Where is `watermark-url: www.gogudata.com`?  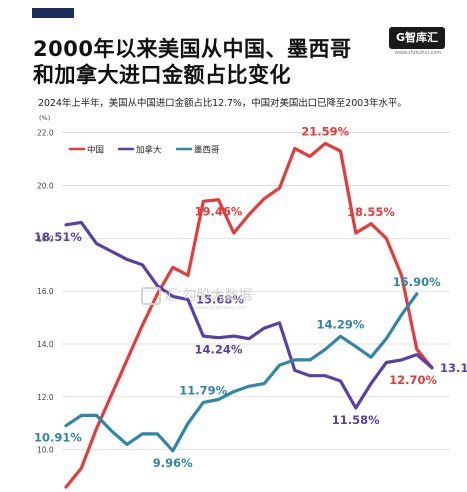 watermark-url: www.gogudata.com is located at coordinates (221, 308).